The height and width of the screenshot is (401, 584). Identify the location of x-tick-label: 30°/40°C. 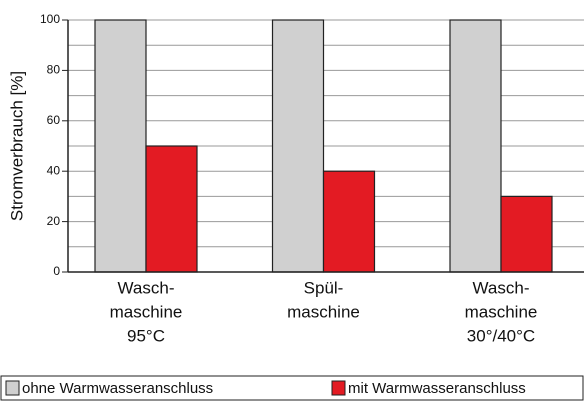
(501, 335).